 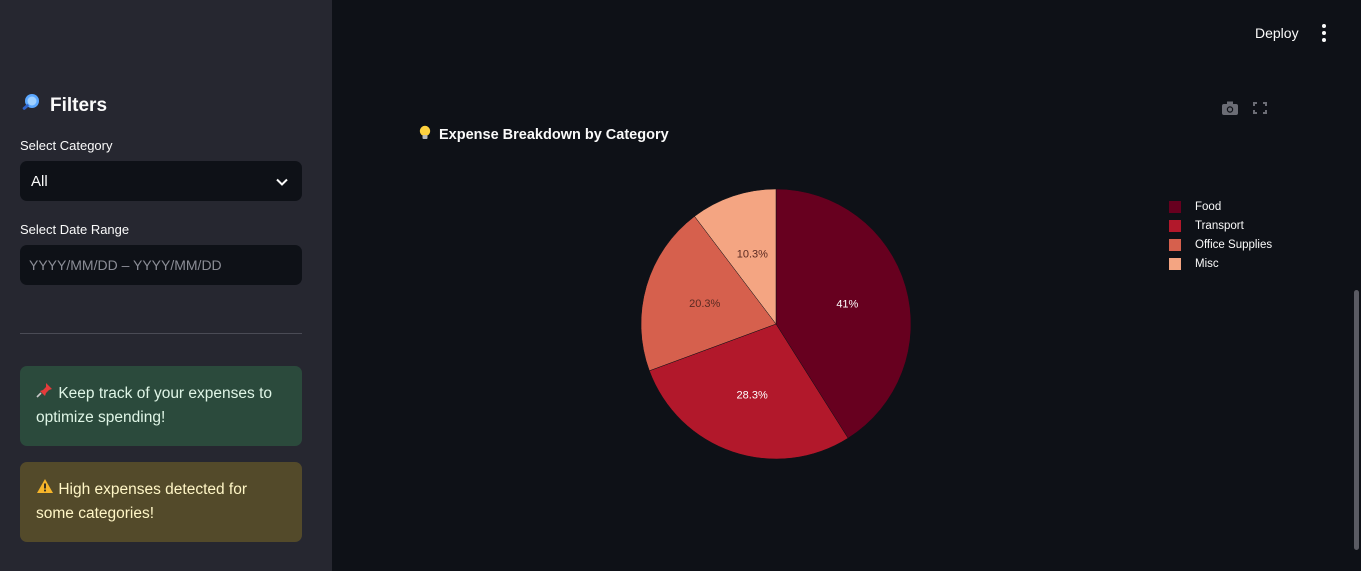 What do you see at coordinates (31, 105) in the screenshot?
I see `magnifier-icon` at bounding box center [31, 105].